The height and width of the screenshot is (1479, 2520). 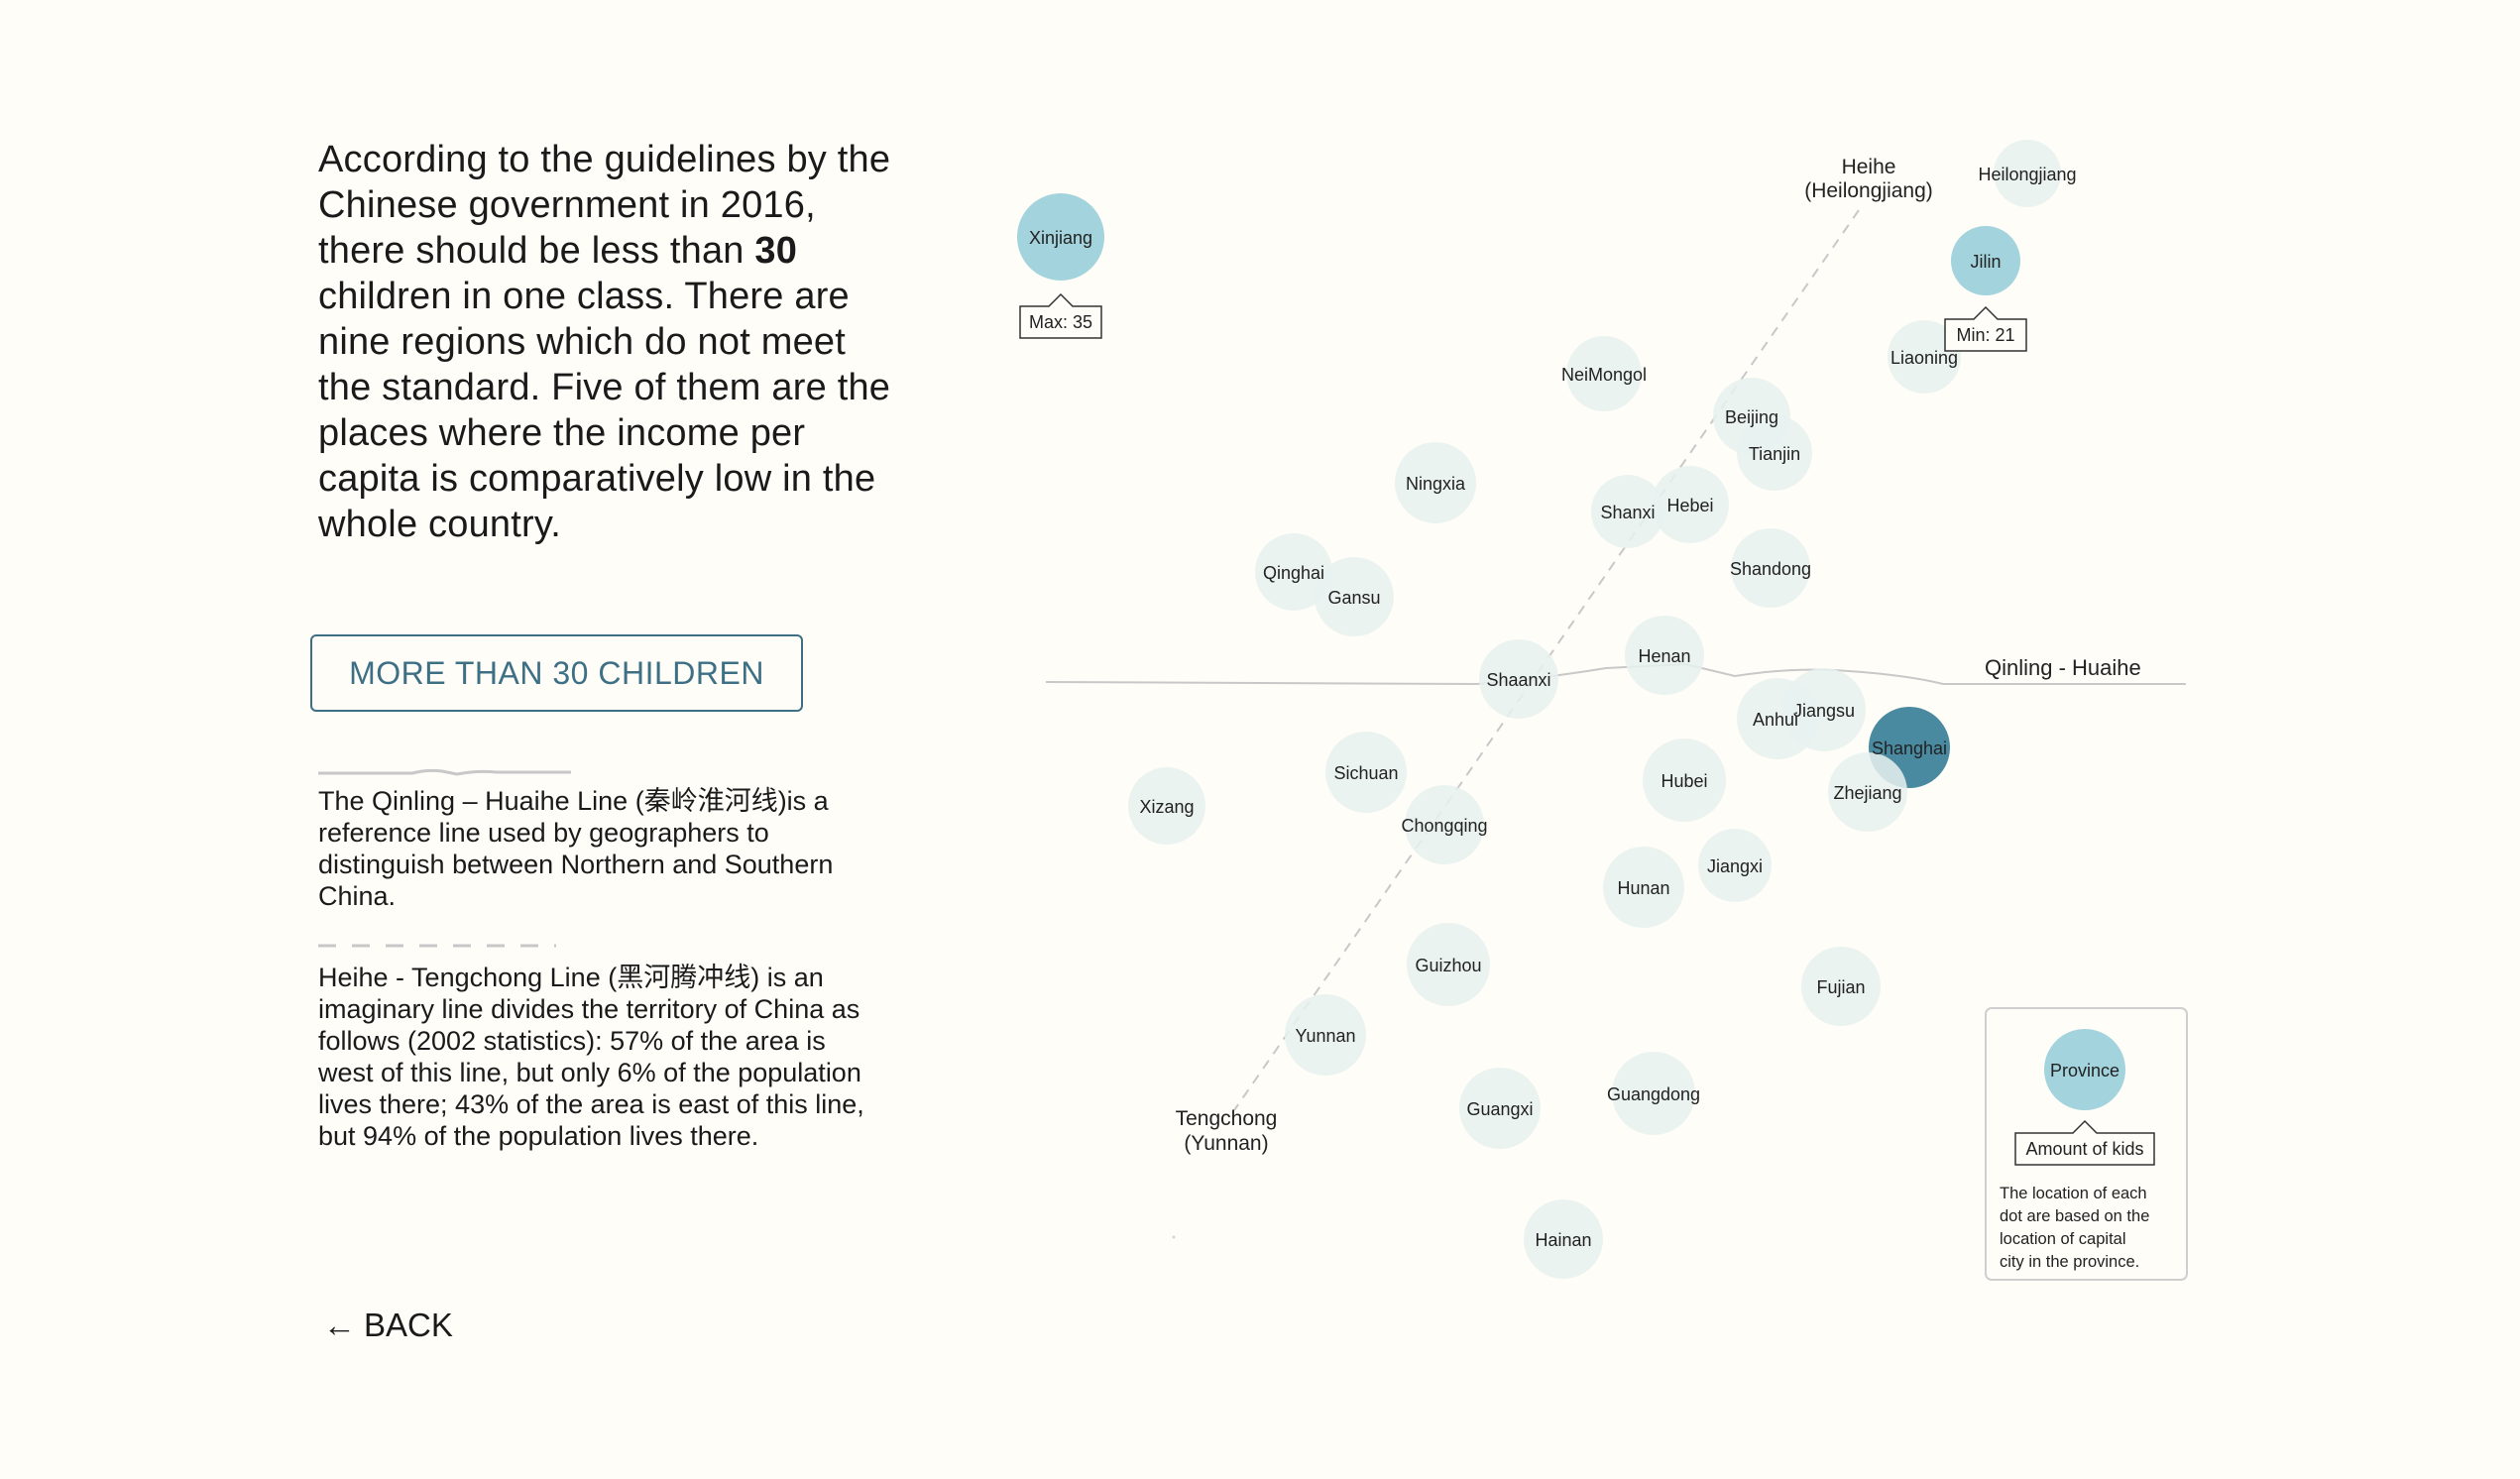 I want to click on max-callout: Max: 35, so click(x=1060, y=322).